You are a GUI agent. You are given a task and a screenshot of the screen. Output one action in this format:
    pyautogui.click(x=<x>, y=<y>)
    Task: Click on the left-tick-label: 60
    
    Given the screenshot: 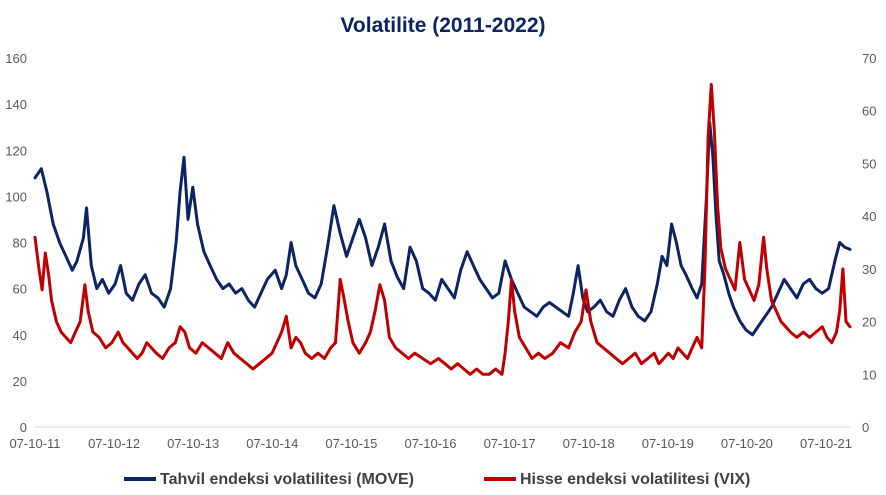 What is the action you would take?
    pyautogui.click(x=20, y=289)
    